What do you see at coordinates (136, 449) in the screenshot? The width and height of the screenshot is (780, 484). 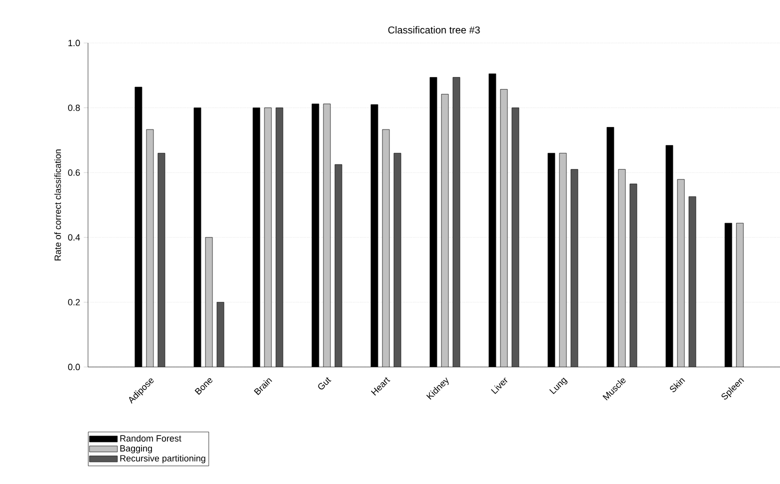 I see `legend-label: Bagging` at bounding box center [136, 449].